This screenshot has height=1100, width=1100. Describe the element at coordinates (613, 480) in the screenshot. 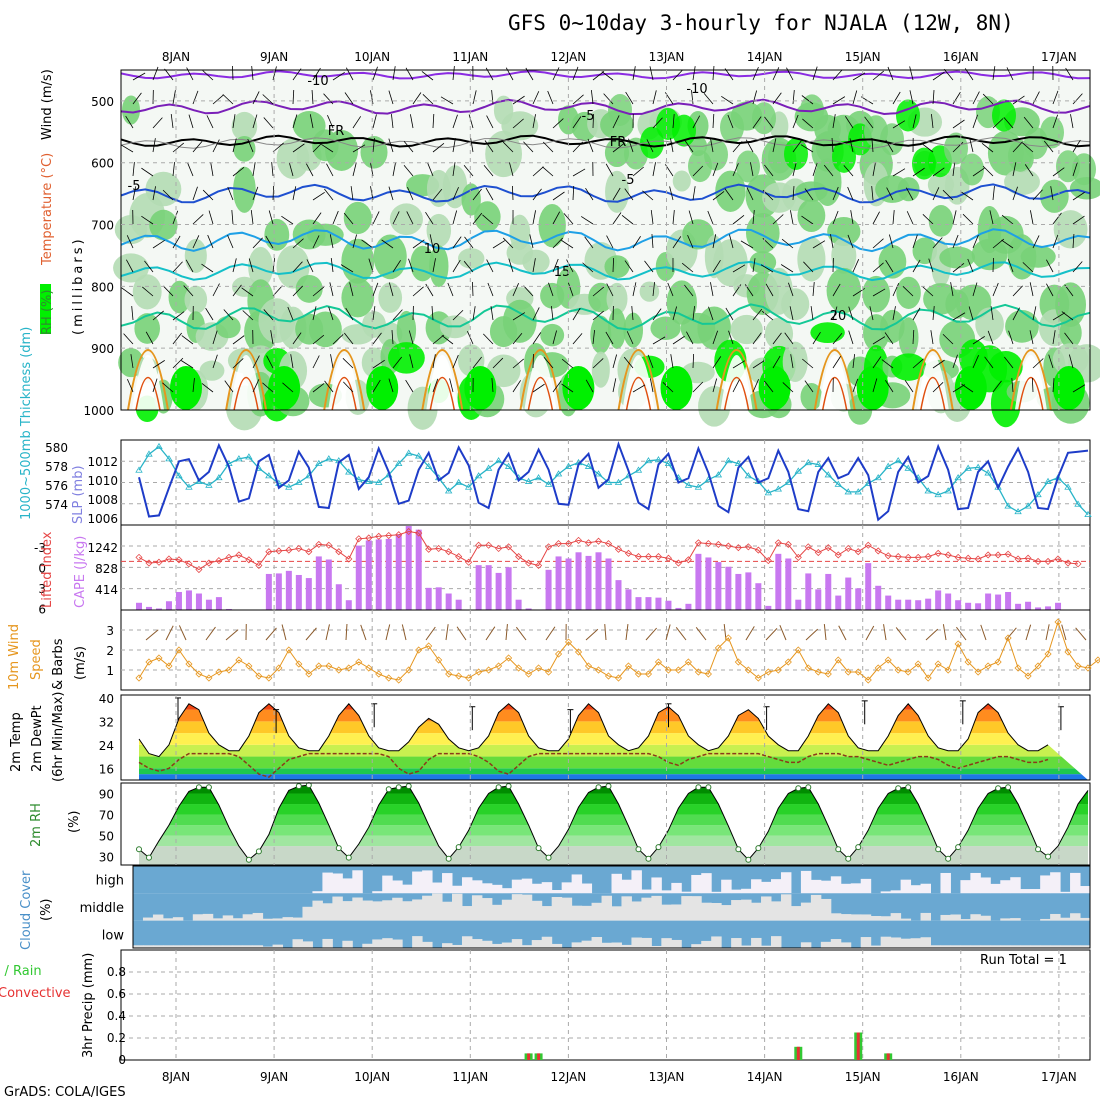

I see `thickness-line` at that location.